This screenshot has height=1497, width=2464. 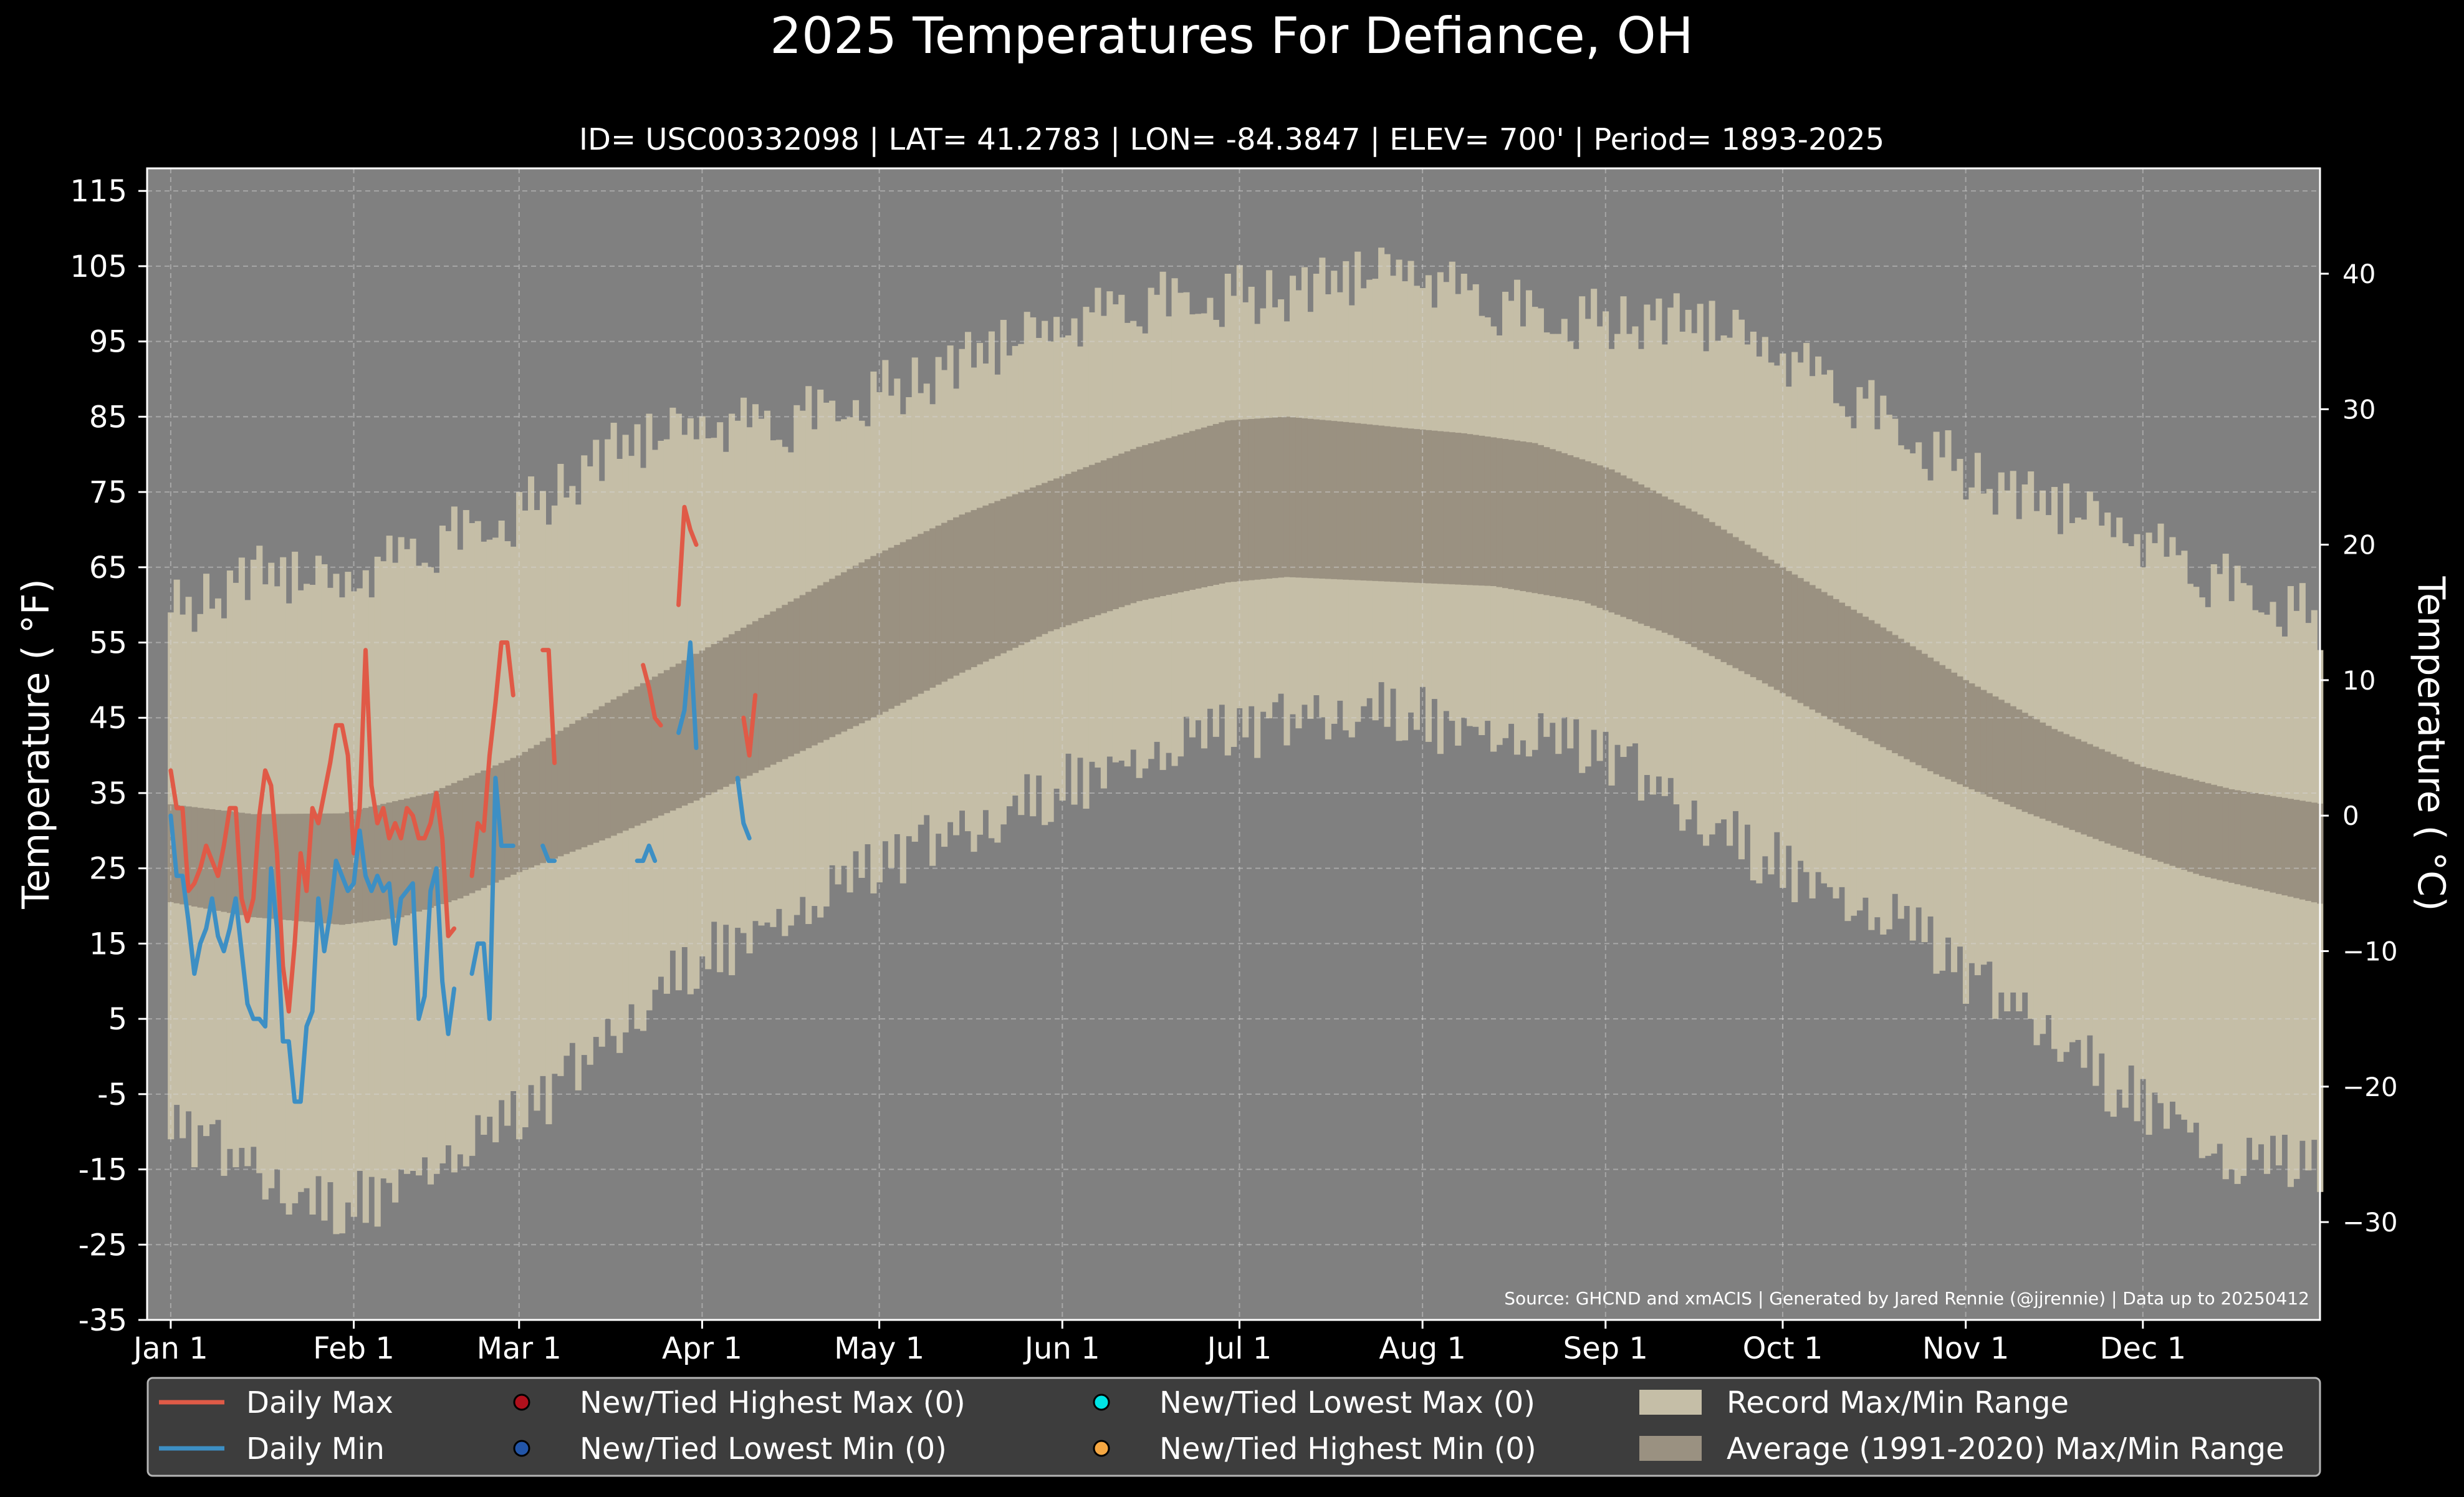 What do you see at coordinates (1783, 1348) in the screenshot?
I see `x-tick-label: Oct 1` at bounding box center [1783, 1348].